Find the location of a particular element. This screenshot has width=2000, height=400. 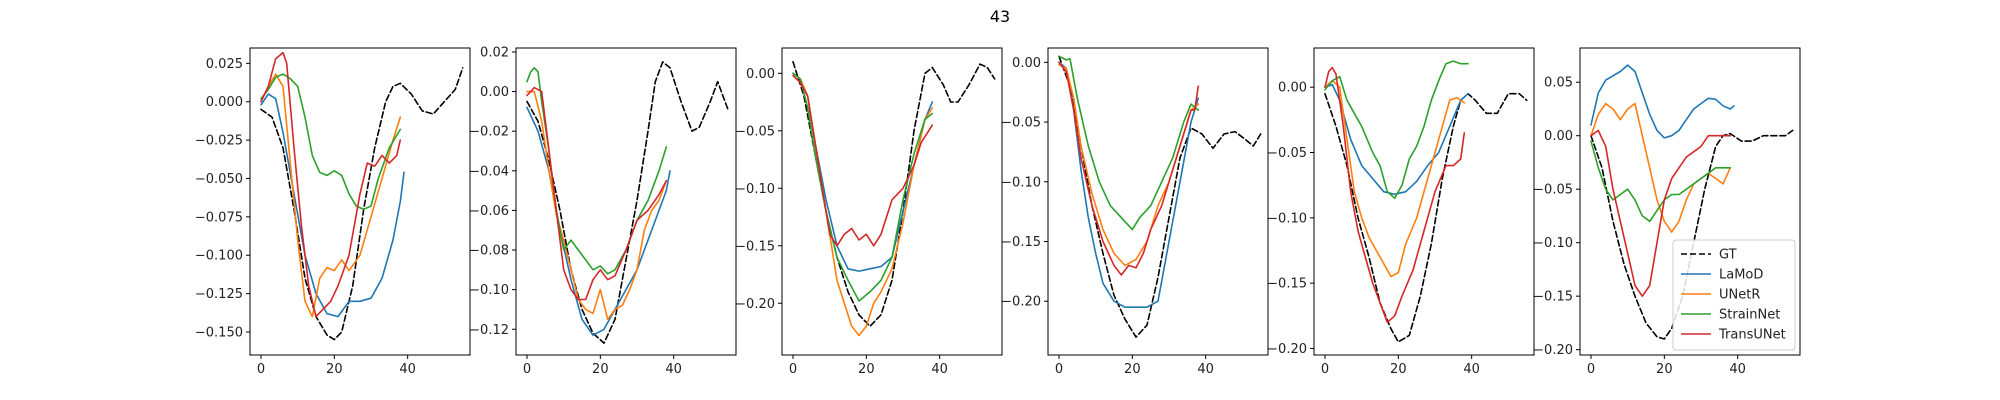

subplot-3: 0 20 40 0.00 −0.05 −0.10 −0.15 −0.20 is located at coordinates (869, 212).